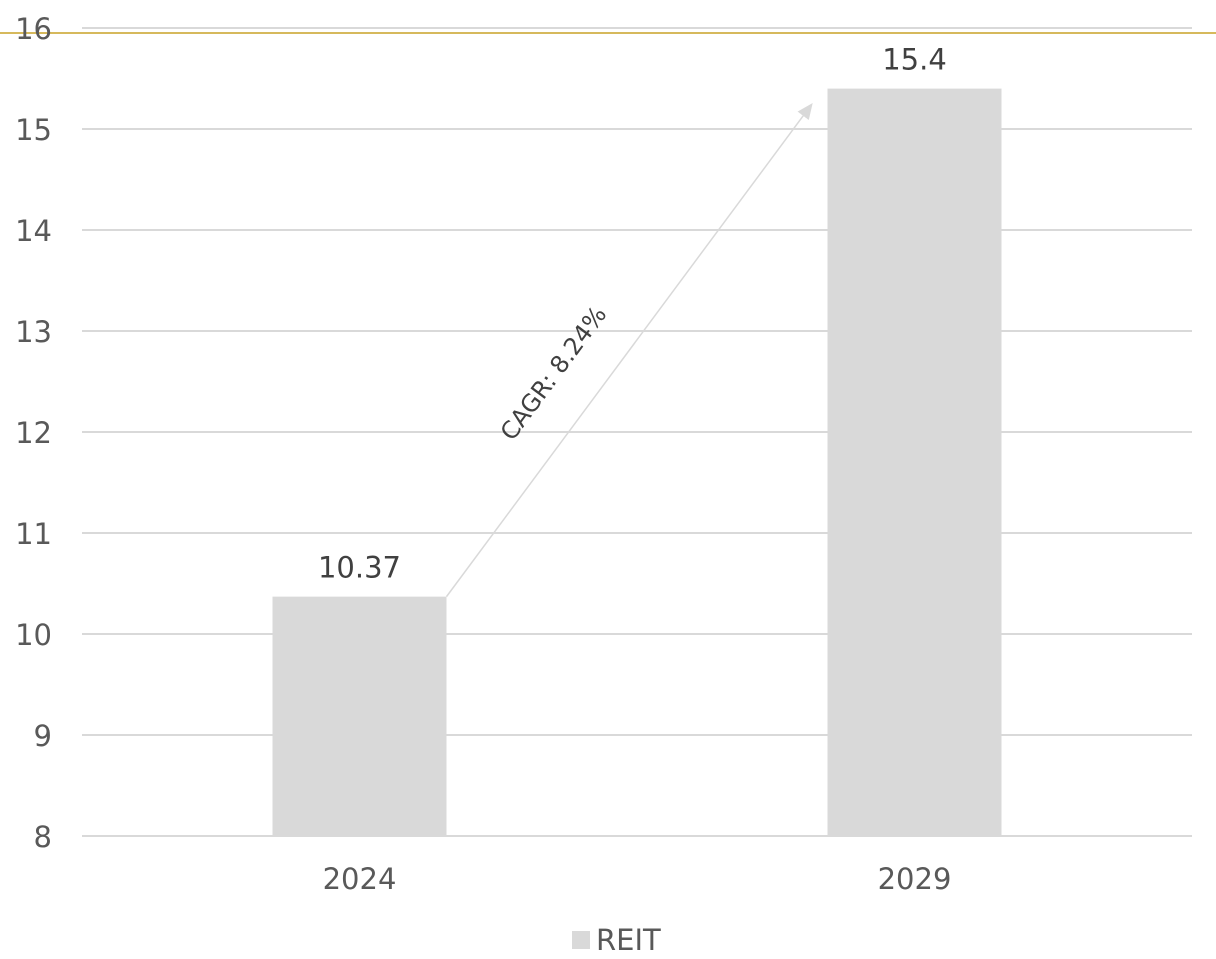  What do you see at coordinates (628, 940) in the screenshot?
I see `legend-label: REIT` at bounding box center [628, 940].